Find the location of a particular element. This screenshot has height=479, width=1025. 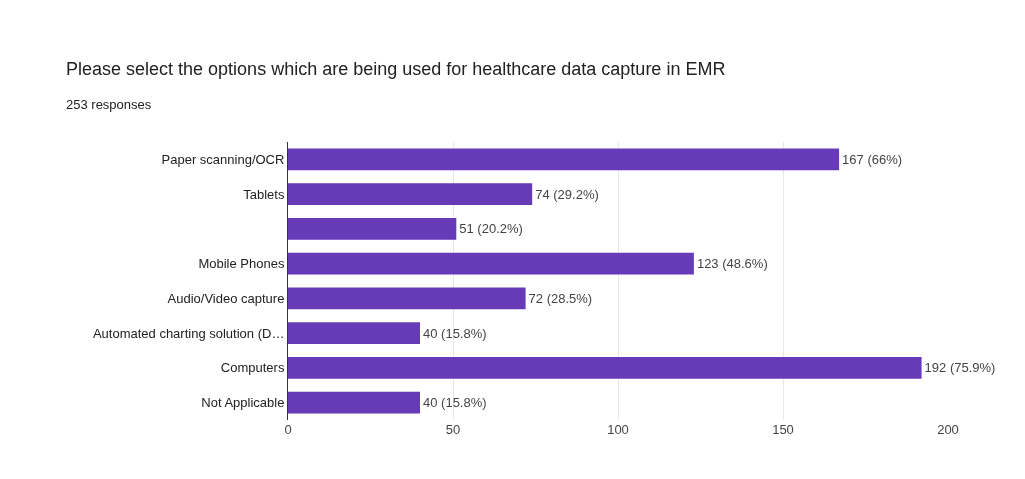

data-label: 123 (48.6%) is located at coordinates (732, 264).